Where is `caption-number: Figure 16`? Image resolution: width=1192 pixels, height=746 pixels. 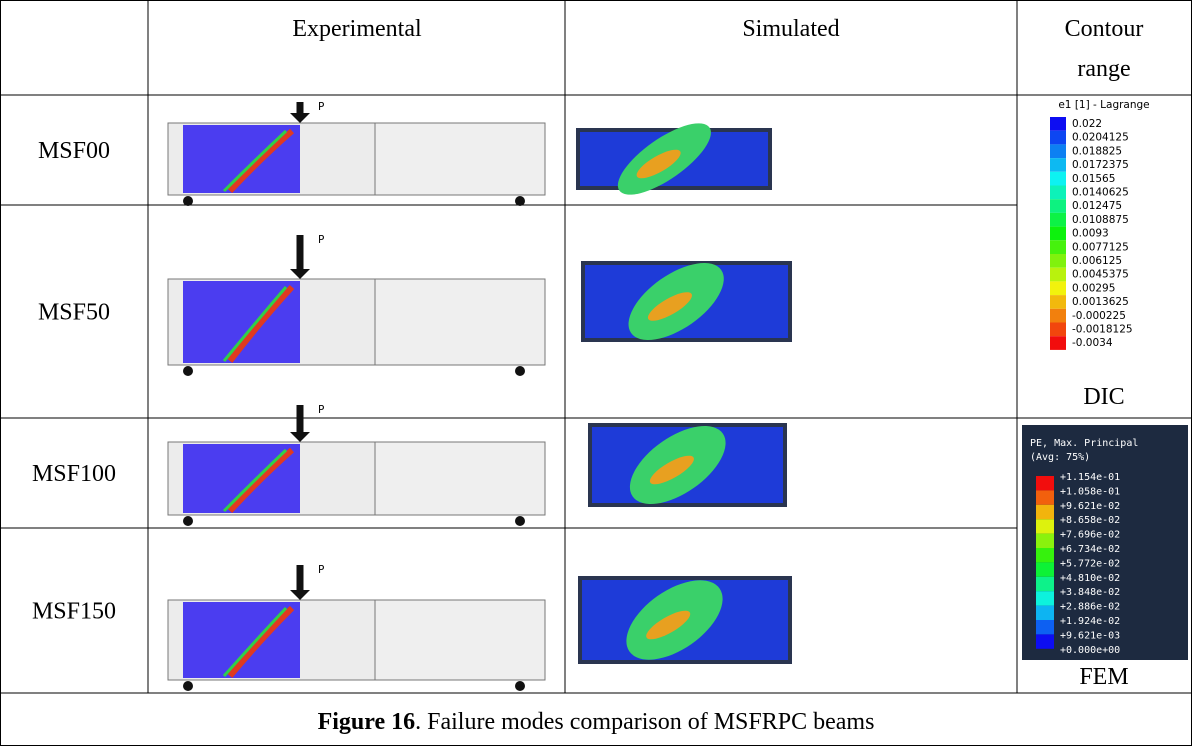
caption-number: Figure 16 is located at coordinates (367, 722).